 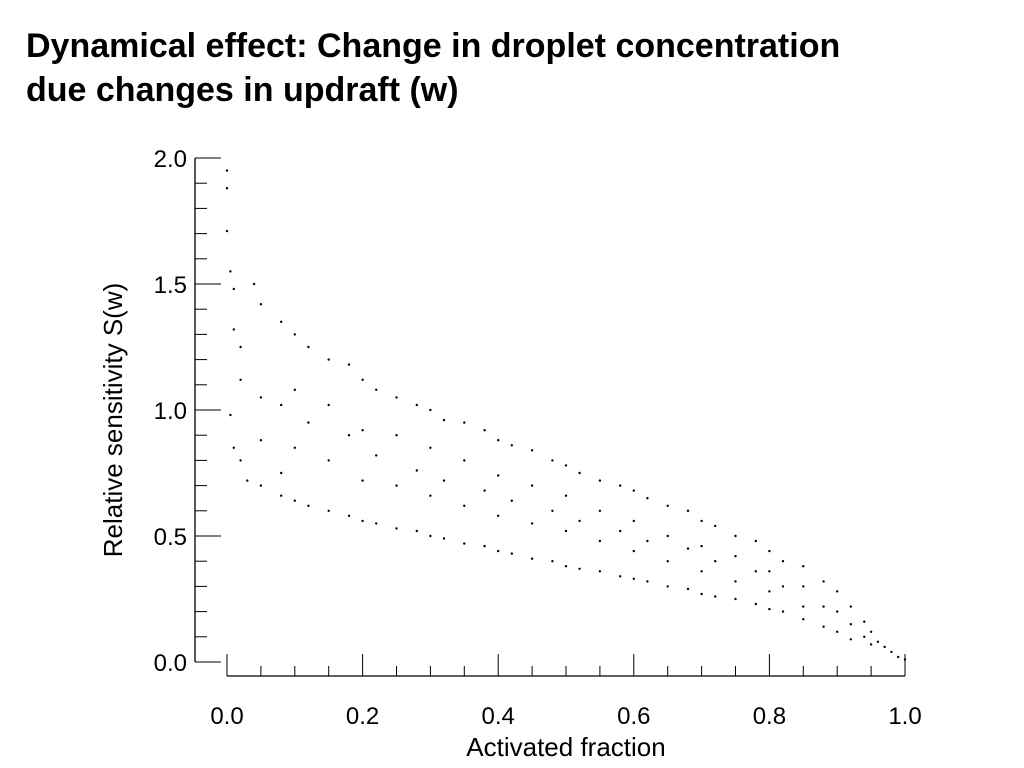 I want to click on y-tick-label: 1.5, so click(x=170, y=285).